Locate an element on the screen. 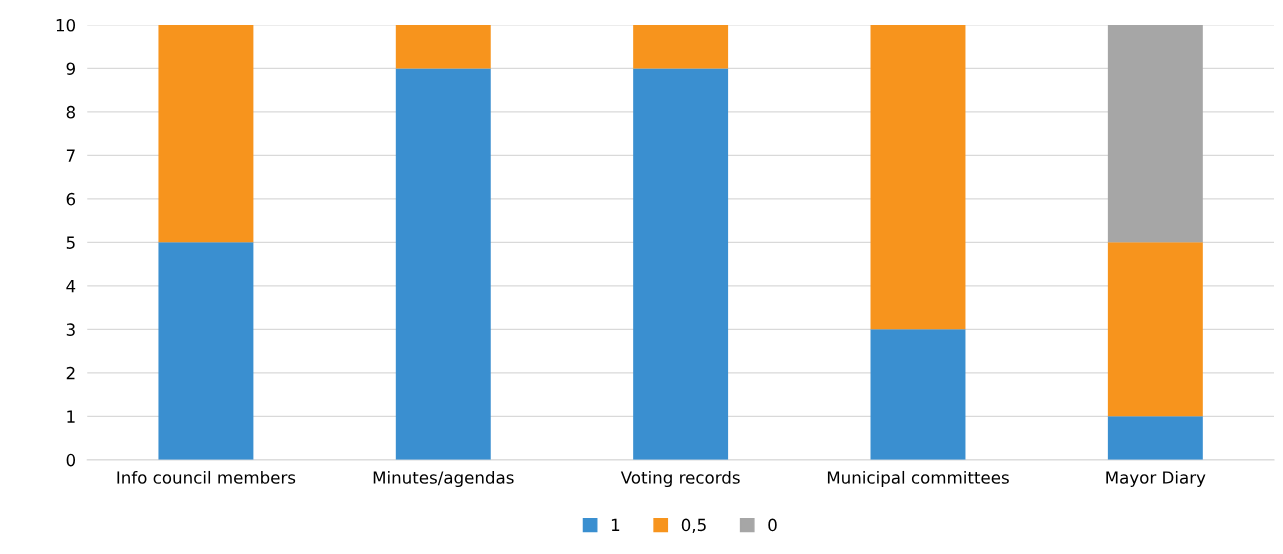 The image size is (1283, 554). y-tick-label: 8 is located at coordinates (70, 112).